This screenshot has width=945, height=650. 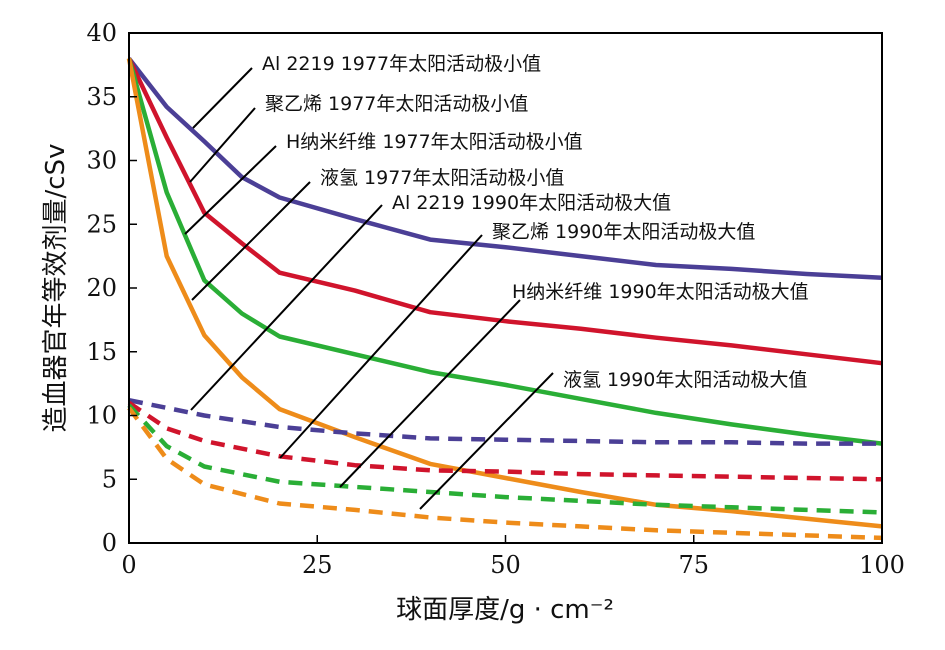 I want to click on annotation-label: 聚乙烯 1977年太阳活动极小值, so click(x=396, y=104).